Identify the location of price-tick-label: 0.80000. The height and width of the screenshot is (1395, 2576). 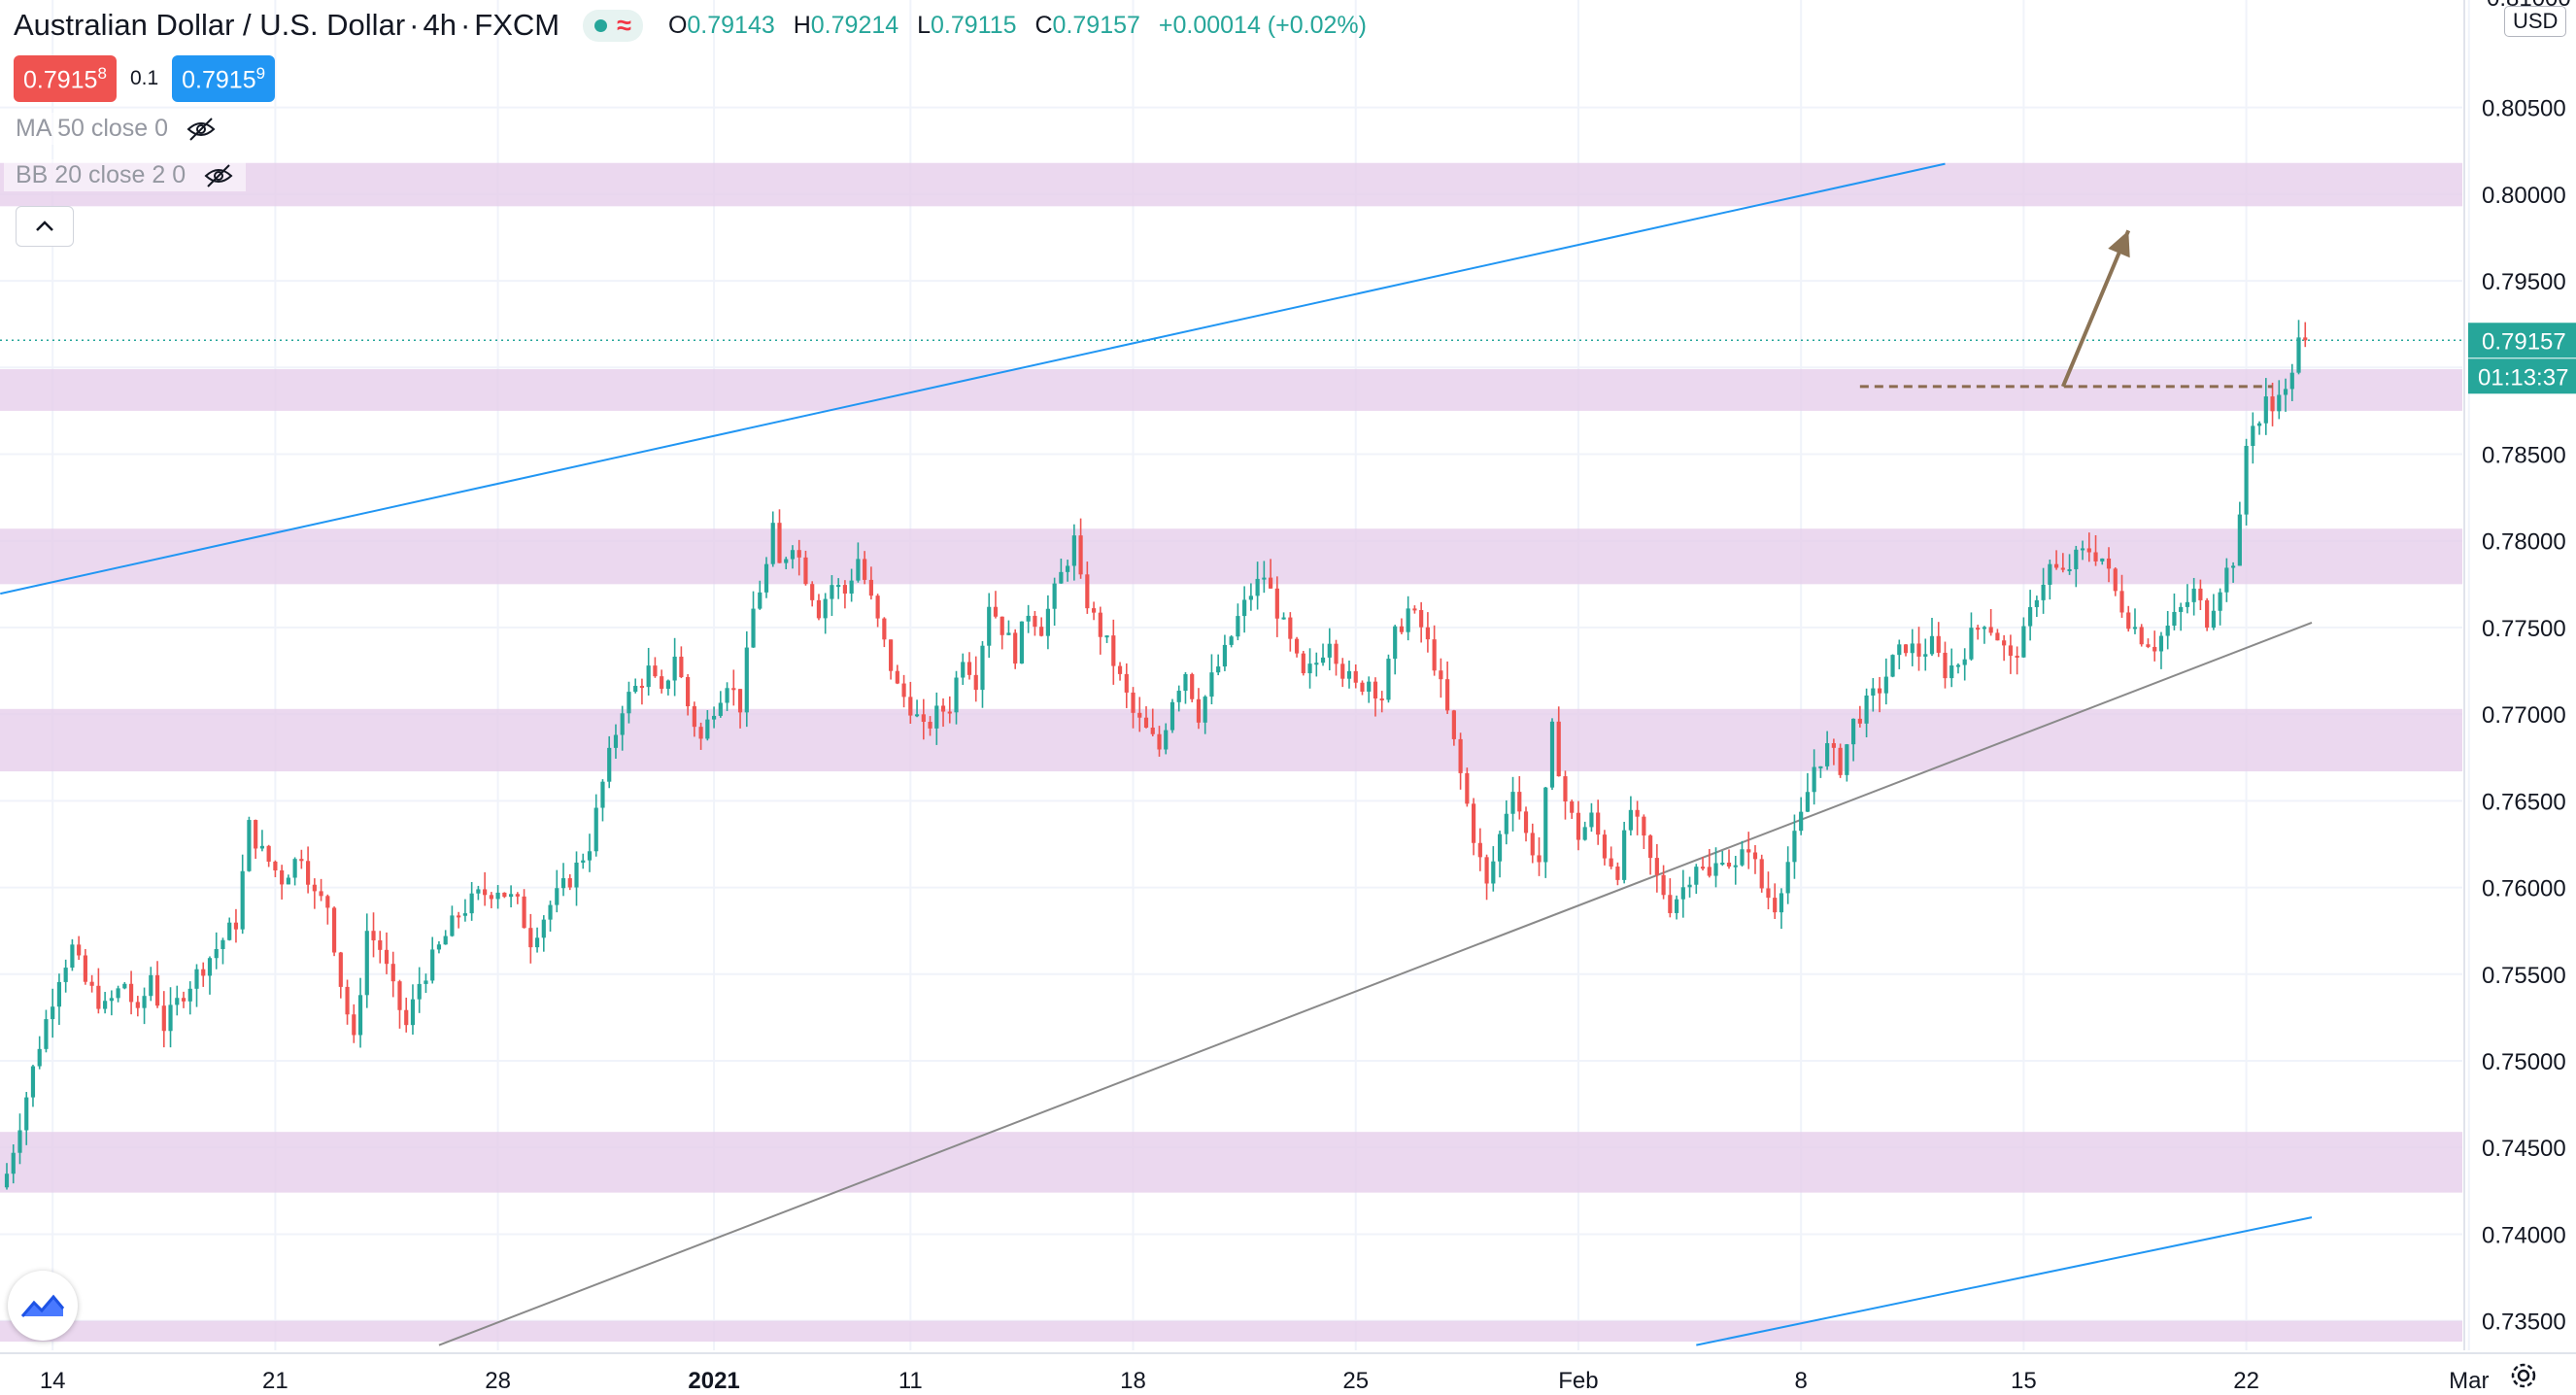
(2524, 196).